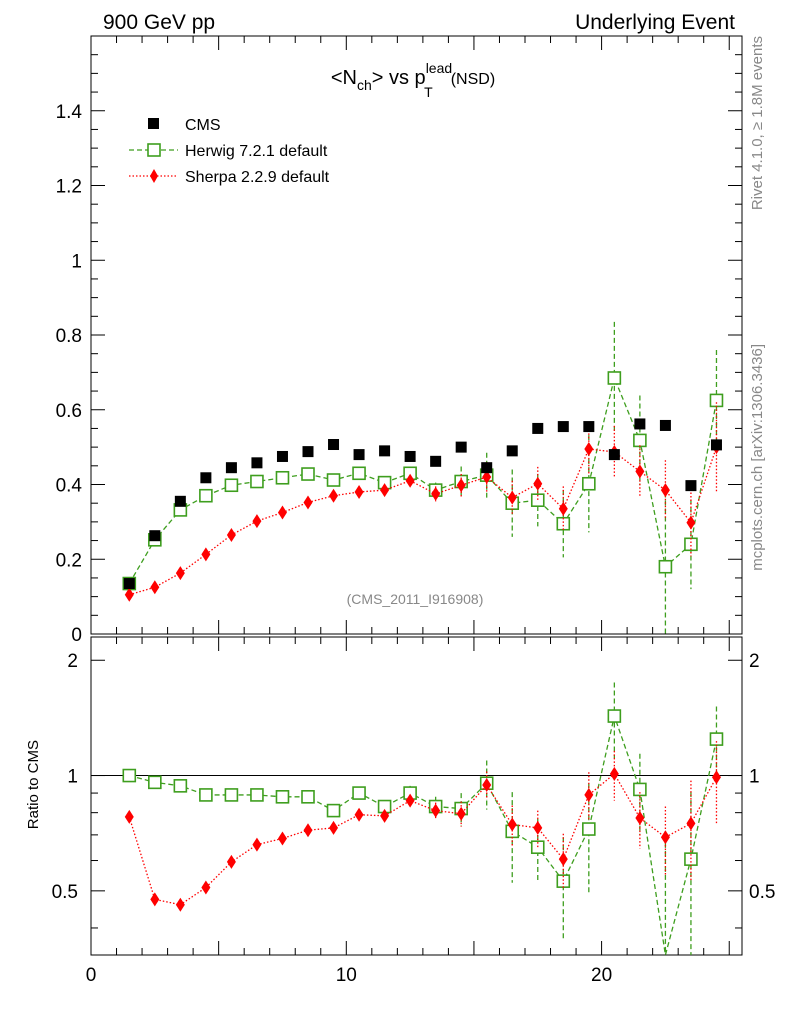 The width and height of the screenshot is (786, 1024). Describe the element at coordinates (423, 521) in the screenshot. I see `sherpa-line` at that location.